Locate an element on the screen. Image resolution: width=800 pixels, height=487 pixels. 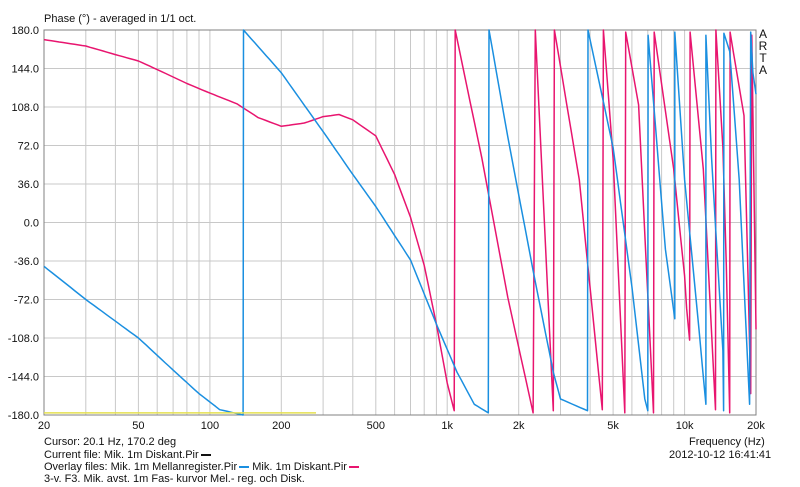
y-tick-label: -108.0 is located at coordinates (23, 339).